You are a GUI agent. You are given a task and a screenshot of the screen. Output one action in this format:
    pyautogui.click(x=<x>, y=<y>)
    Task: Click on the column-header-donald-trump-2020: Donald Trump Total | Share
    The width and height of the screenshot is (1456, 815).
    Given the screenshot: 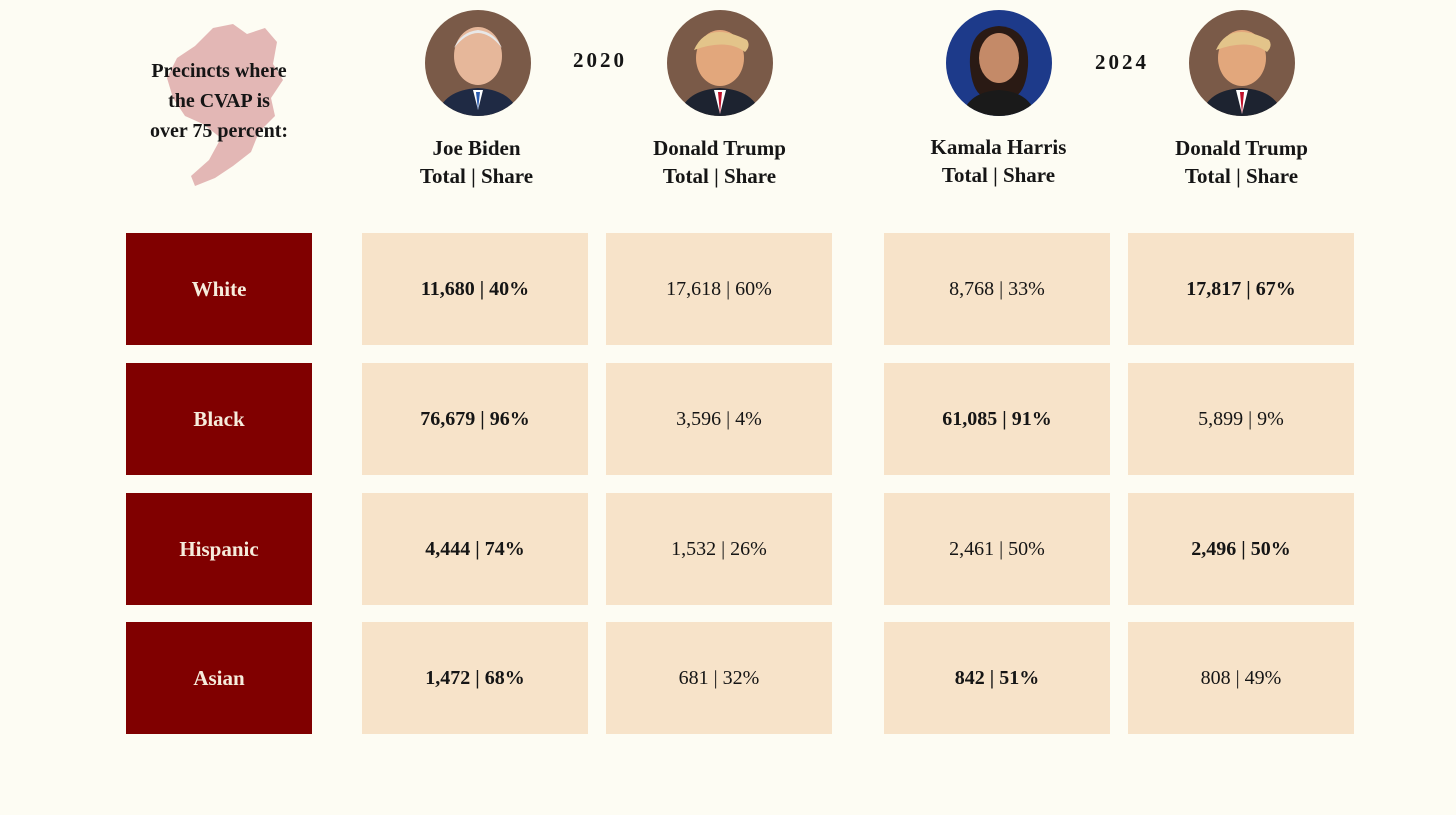 What is the action you would take?
    pyautogui.click(x=719, y=162)
    